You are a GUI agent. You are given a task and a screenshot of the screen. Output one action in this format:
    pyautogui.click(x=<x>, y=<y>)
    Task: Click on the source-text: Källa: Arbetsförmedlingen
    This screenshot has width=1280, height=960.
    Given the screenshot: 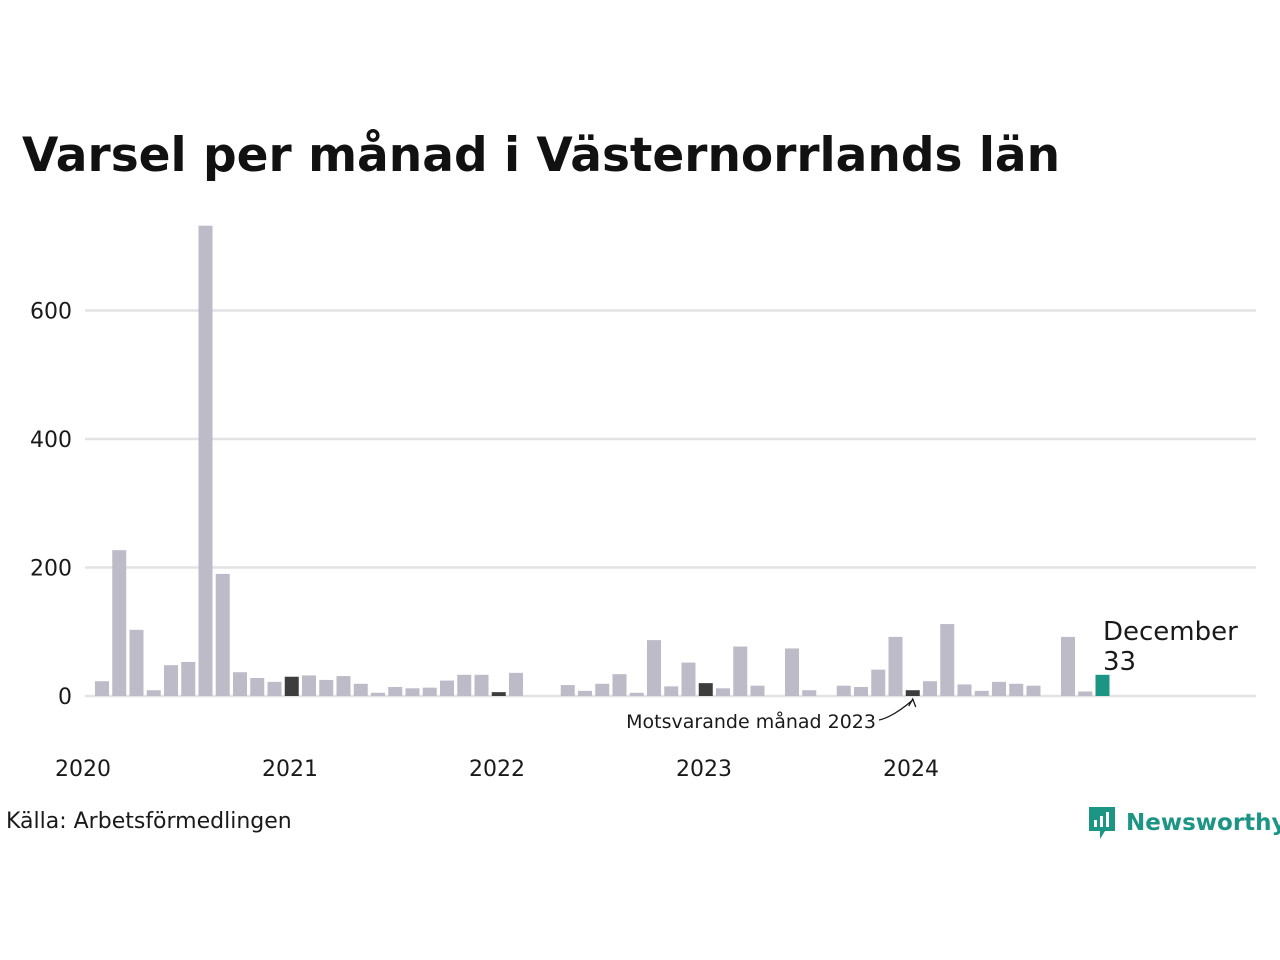 What is the action you would take?
    pyautogui.click(x=149, y=821)
    